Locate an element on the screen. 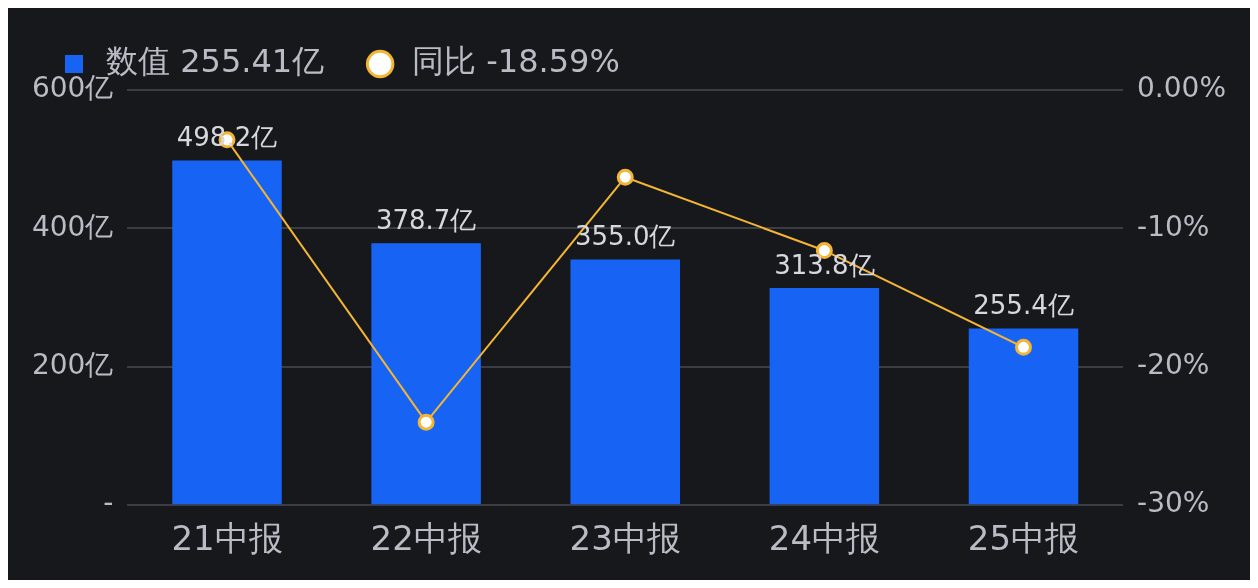 The image size is (1258, 588). y-tick-label: 400亿 is located at coordinates (72, 226).